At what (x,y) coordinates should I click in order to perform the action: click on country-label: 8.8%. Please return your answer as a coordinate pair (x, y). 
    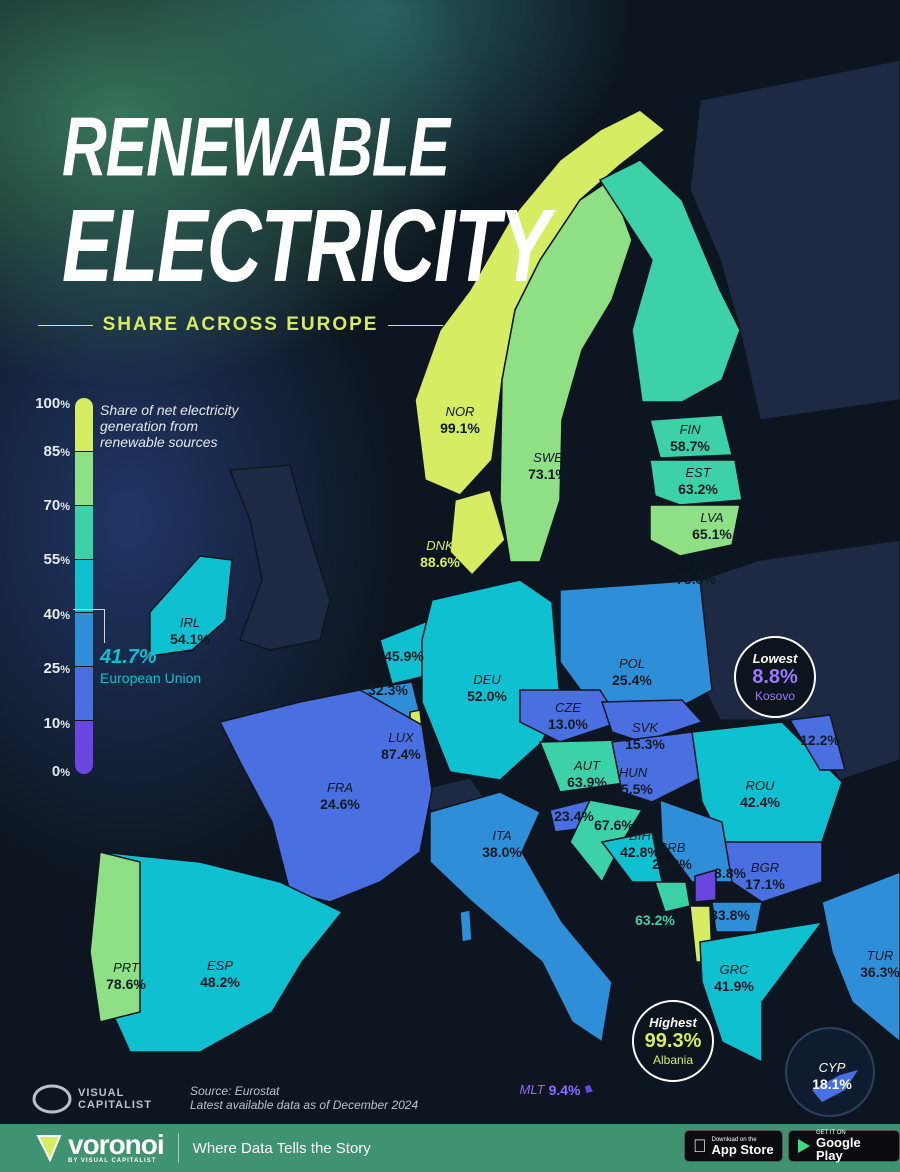
    Looking at the image, I should click on (730, 873).